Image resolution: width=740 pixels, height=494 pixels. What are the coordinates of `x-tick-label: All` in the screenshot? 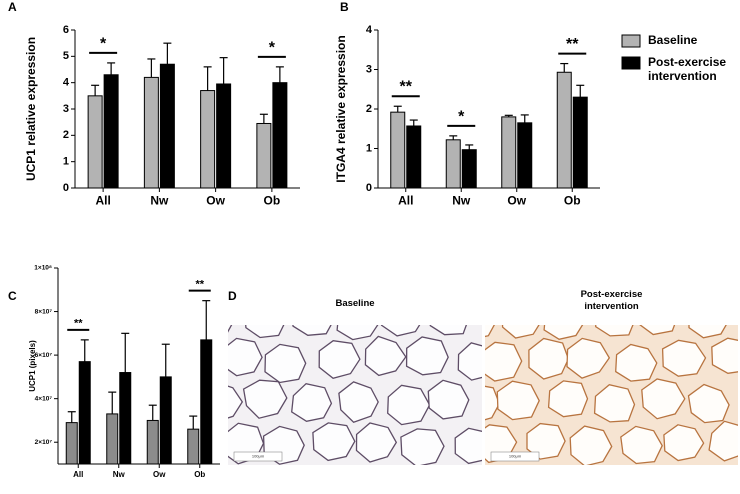 It's located at (102, 200).